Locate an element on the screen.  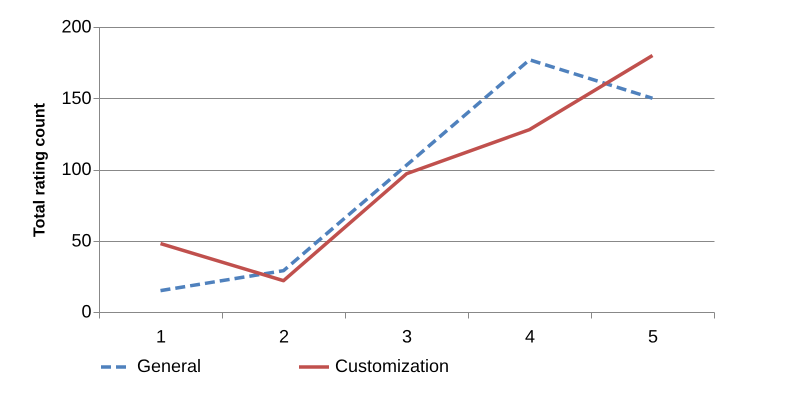
y-tick-label: 200 is located at coordinates (76, 26).